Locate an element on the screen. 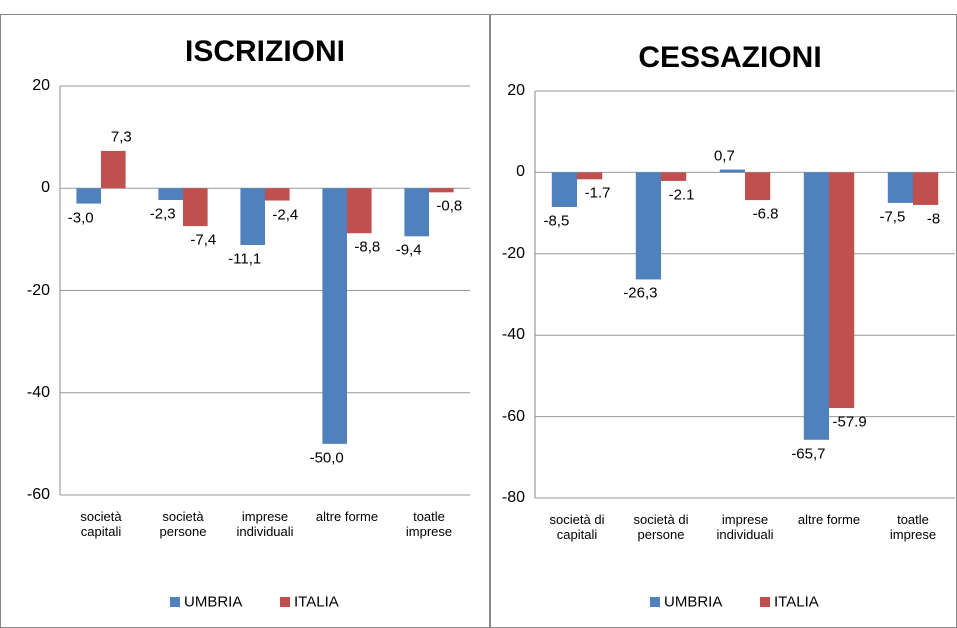 This screenshot has height=628, width=957. value-label: -2.1 is located at coordinates (681, 195).